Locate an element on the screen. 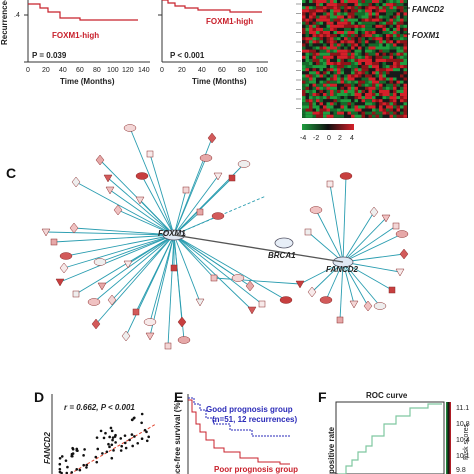 This screenshot has height=474, width=474. panel-f-side-tick: 10.4 is located at coordinates (463, 440).